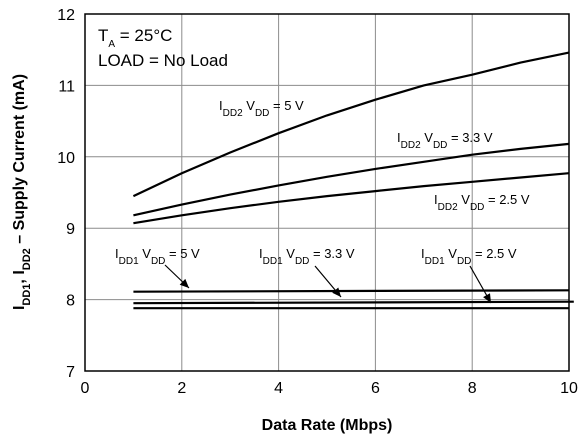  I want to click on x-tick-label: 2, so click(181, 388).